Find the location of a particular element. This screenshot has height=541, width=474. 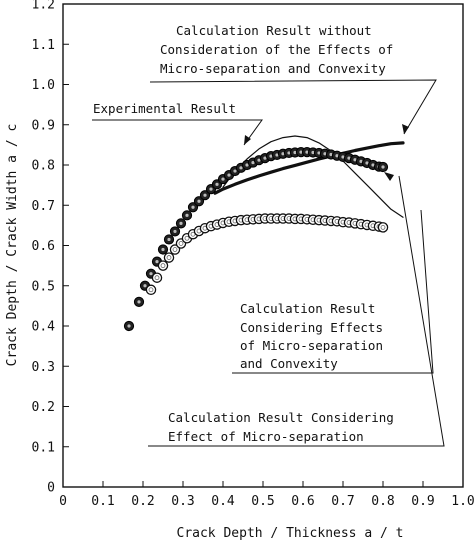

annotation-no-consideration-line-1: Calculation Result without is located at coordinates (274, 30).